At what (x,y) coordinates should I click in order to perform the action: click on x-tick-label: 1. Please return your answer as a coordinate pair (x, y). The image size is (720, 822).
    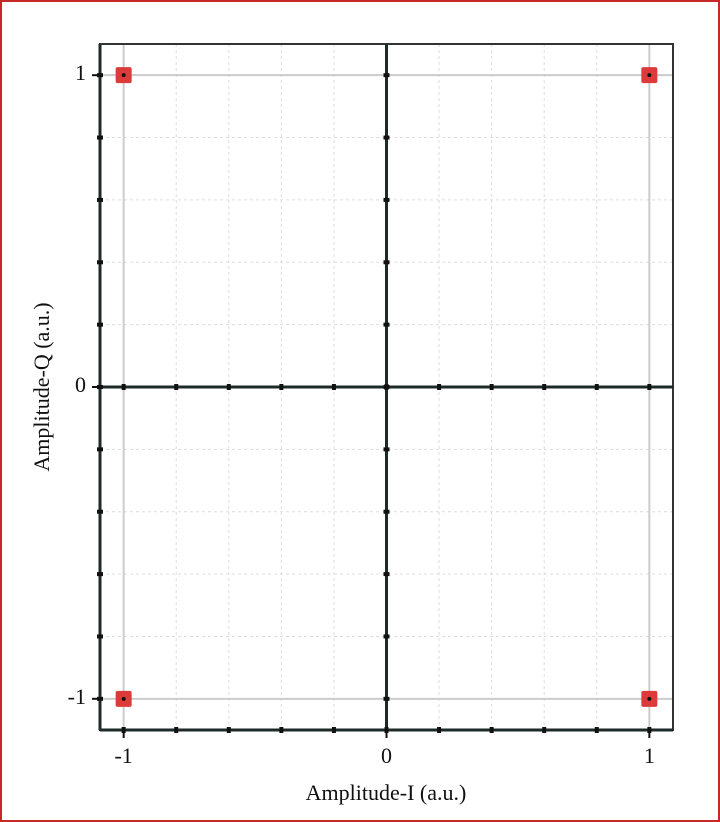
    Looking at the image, I should click on (649, 755).